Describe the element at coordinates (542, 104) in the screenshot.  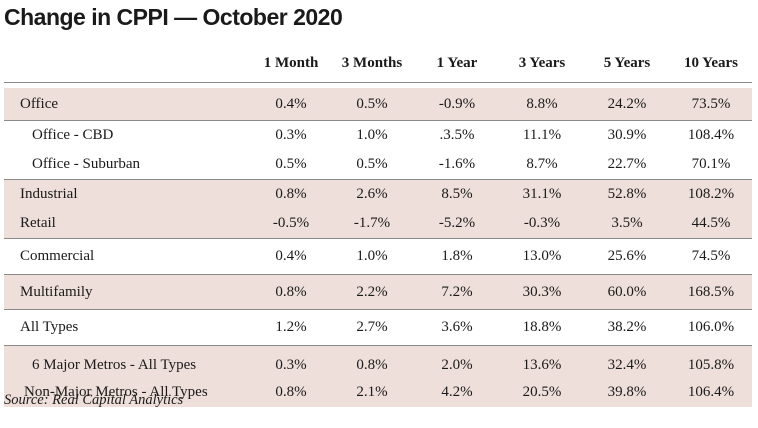
I see `table-cell: 8.8%` at that location.